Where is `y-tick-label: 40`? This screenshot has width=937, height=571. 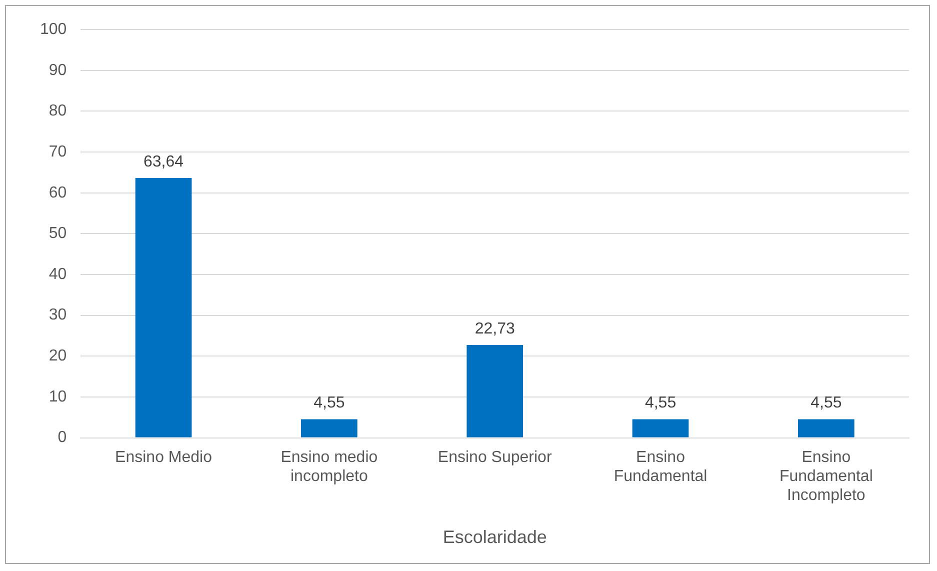 y-tick-label: 40 is located at coordinates (57, 274).